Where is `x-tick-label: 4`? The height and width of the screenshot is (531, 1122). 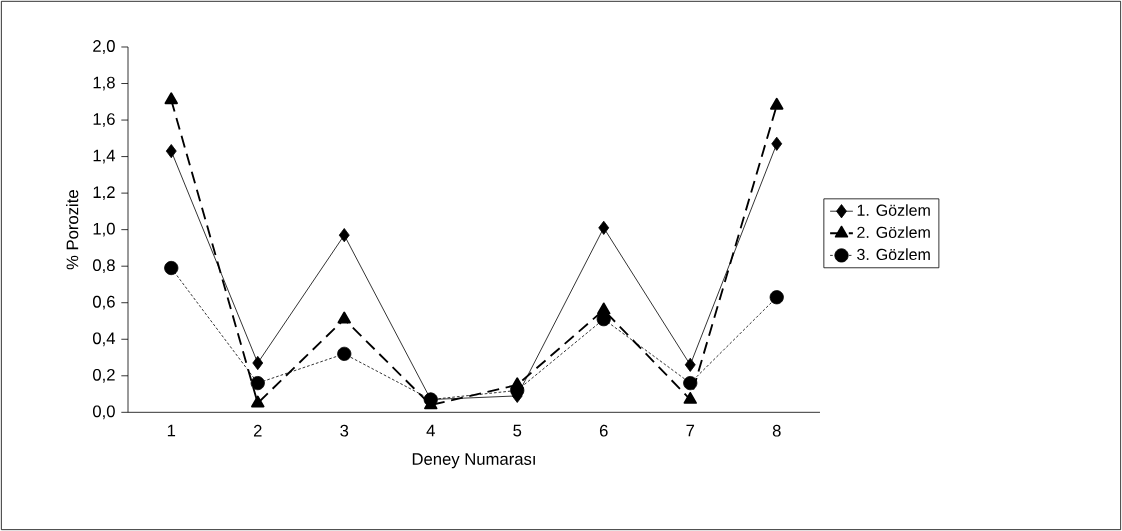 x-tick-label: 4 is located at coordinates (430, 430).